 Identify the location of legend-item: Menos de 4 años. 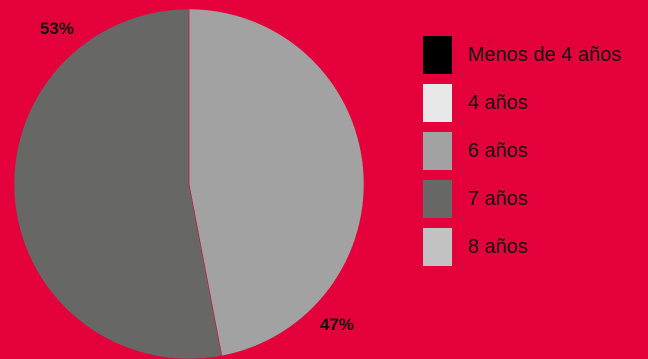
(522, 55).